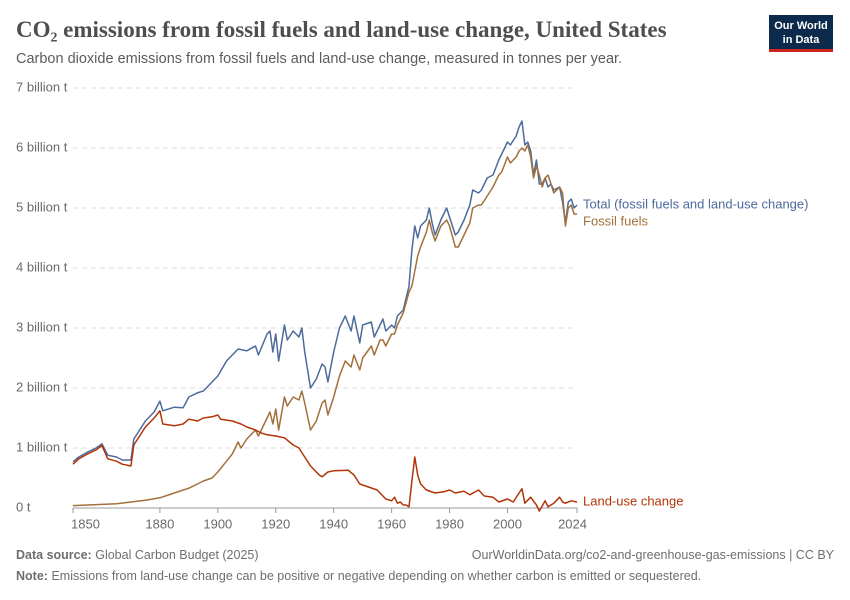 The image size is (850, 600). I want to click on logo-stripe, so click(801, 50).